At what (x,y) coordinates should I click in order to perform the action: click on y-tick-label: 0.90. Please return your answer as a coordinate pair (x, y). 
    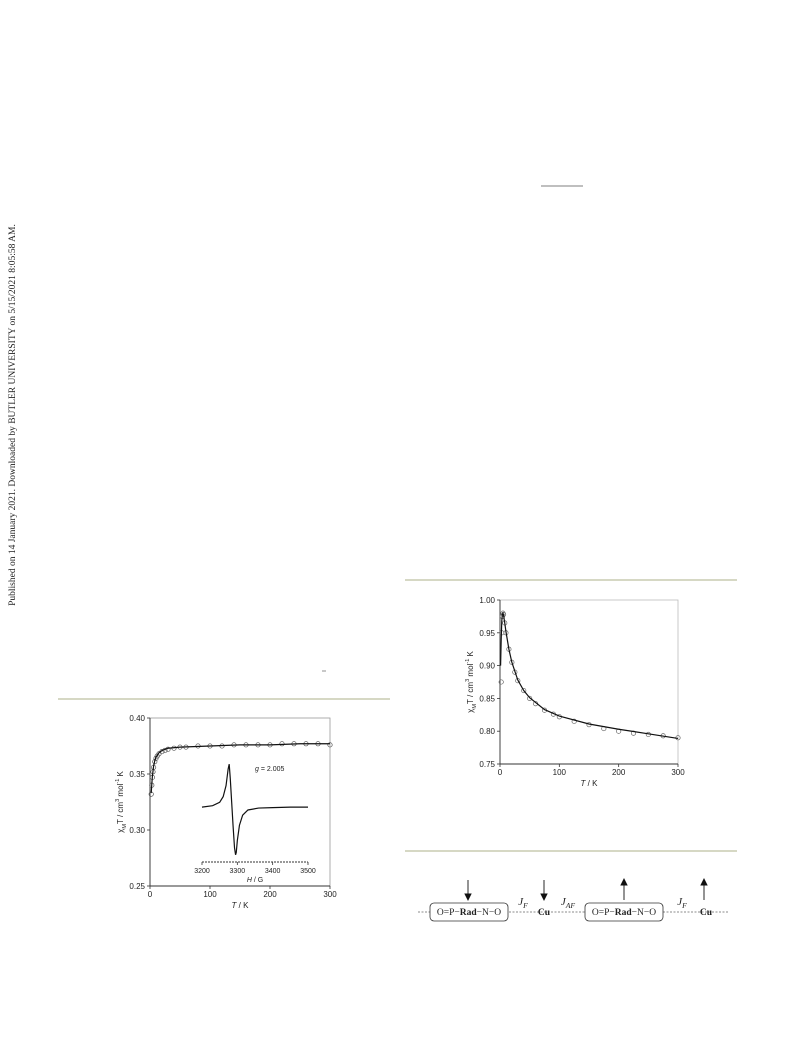
    Looking at the image, I should click on (487, 666).